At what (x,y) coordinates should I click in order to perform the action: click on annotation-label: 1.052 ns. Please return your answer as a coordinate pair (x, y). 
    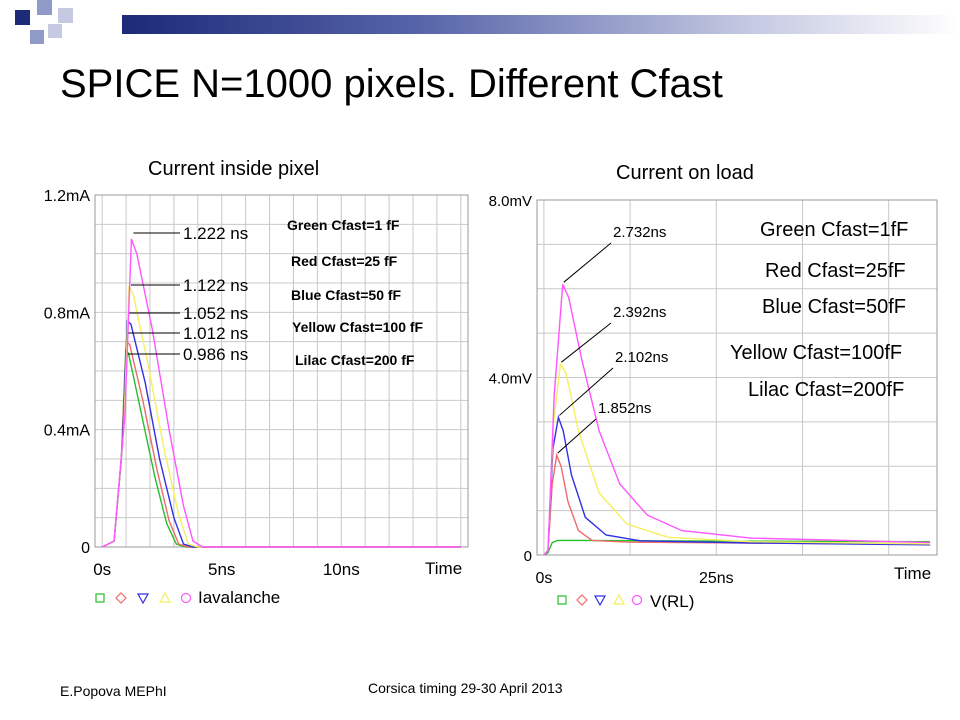
    Looking at the image, I should click on (215, 313).